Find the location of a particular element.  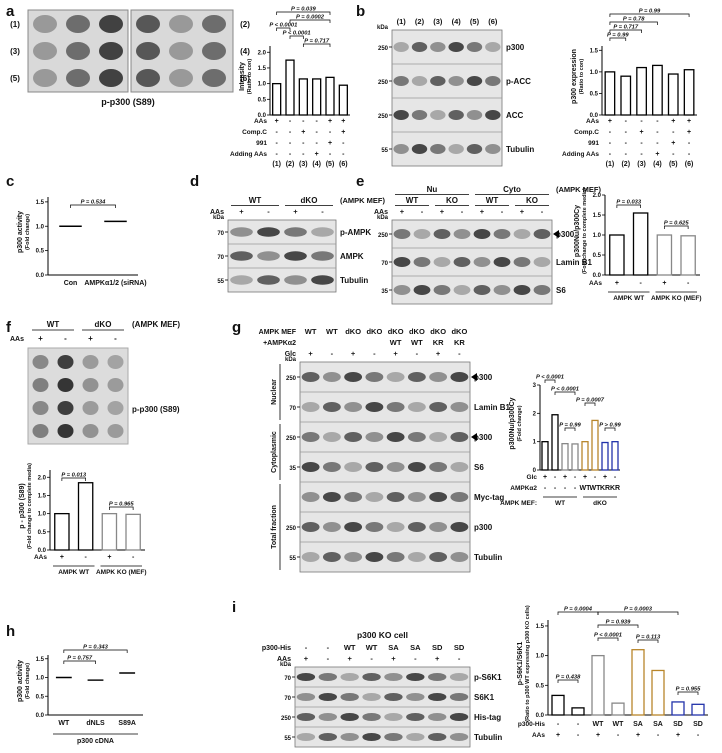

band-label: p300 is located at coordinates (565, 234).